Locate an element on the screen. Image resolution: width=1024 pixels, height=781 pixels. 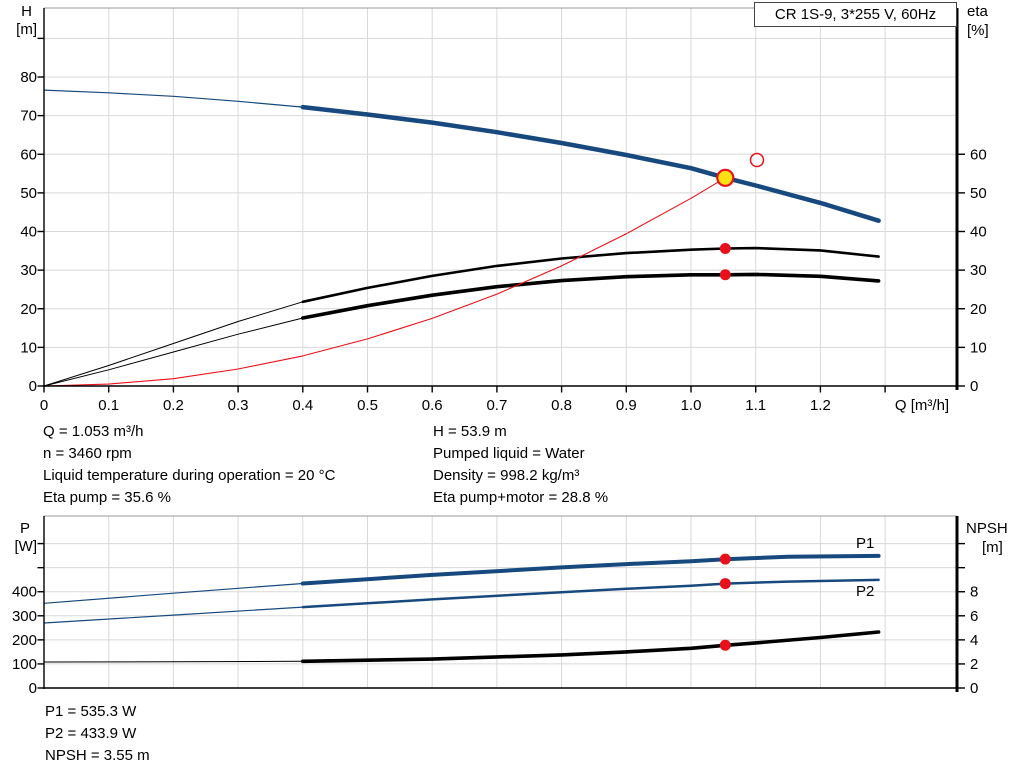
right-tick-label: 6 is located at coordinates (974, 616).